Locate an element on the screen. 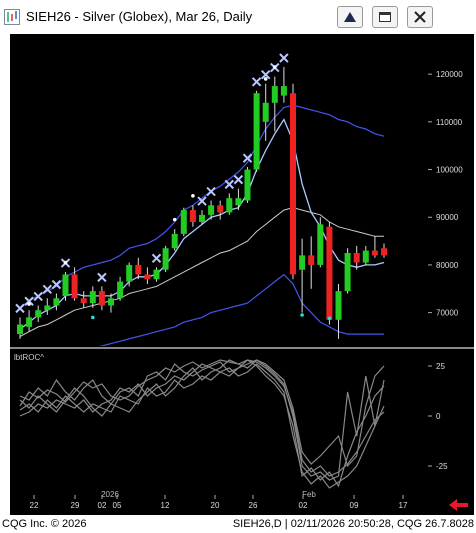 The image size is (476, 533). lower-band-line is located at coordinates (241, 309).